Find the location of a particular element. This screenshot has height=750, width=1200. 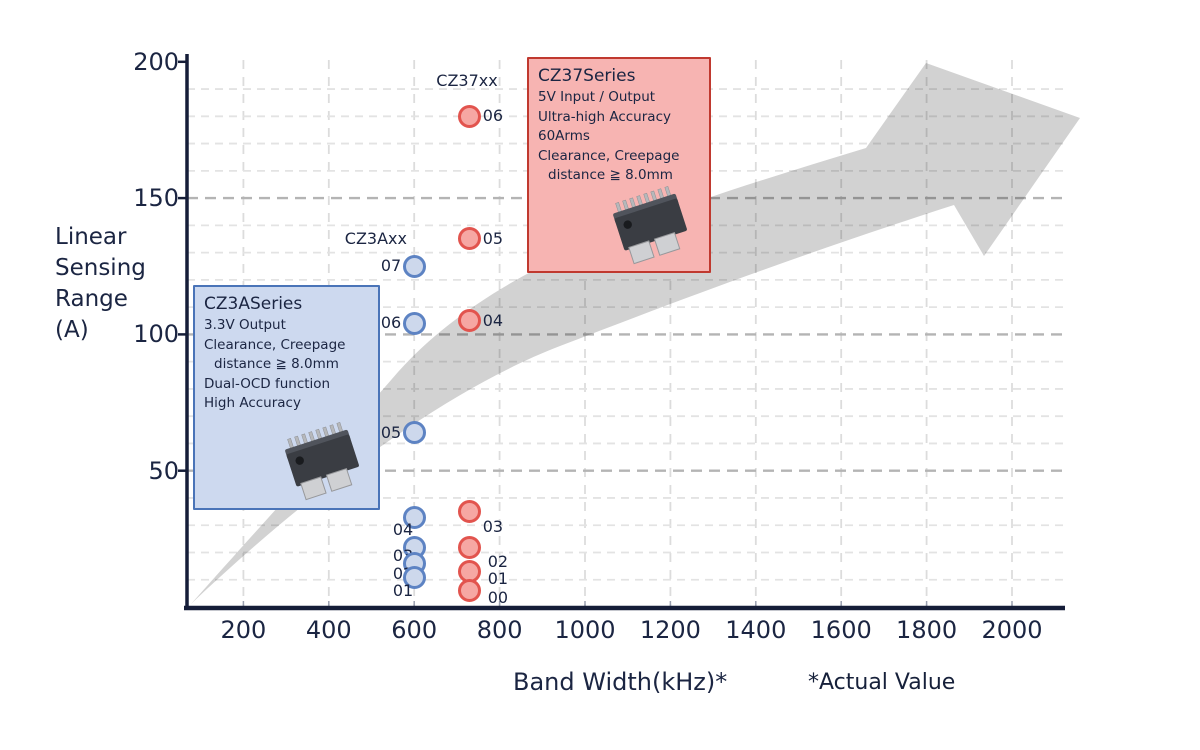

cz3a-box-line: Clearance, Creepage is located at coordinates (275, 344).